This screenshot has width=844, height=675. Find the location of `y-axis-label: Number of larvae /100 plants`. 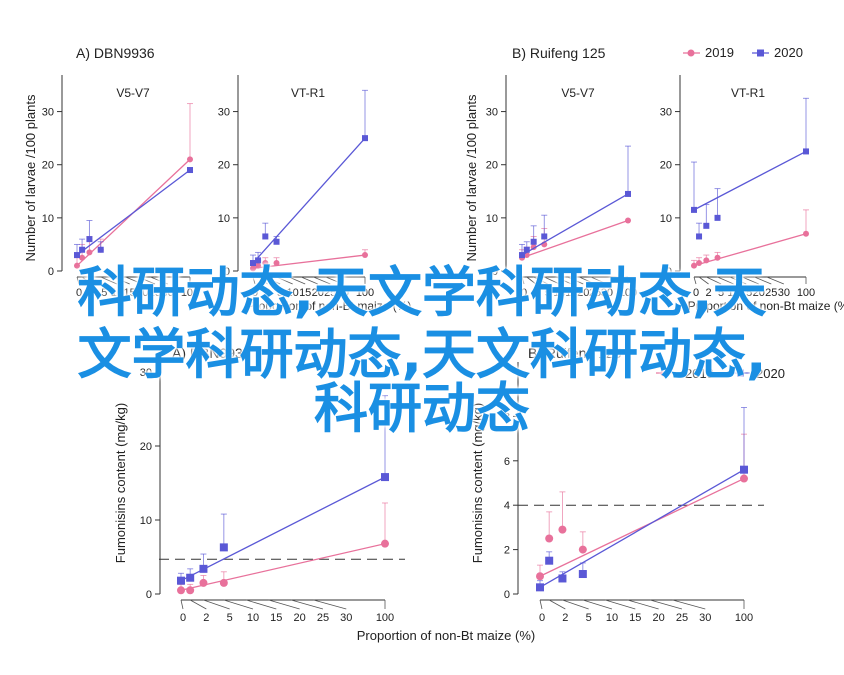

y-axis-label: Number of larvae /100 plants is located at coordinates (471, 177).